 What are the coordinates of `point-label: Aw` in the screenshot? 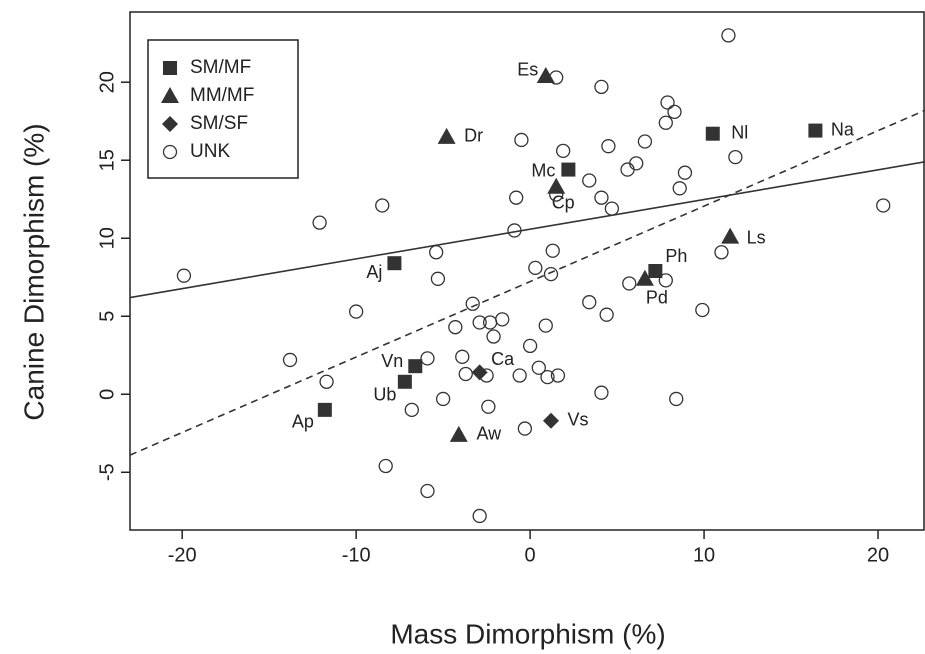 It's located at (489, 434).